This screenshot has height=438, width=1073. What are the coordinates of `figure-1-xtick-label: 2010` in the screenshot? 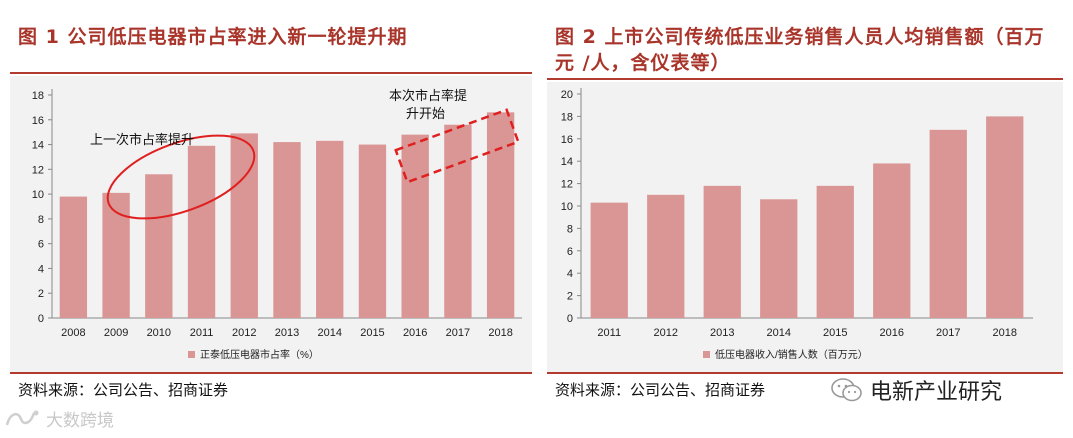 It's located at (159, 333).